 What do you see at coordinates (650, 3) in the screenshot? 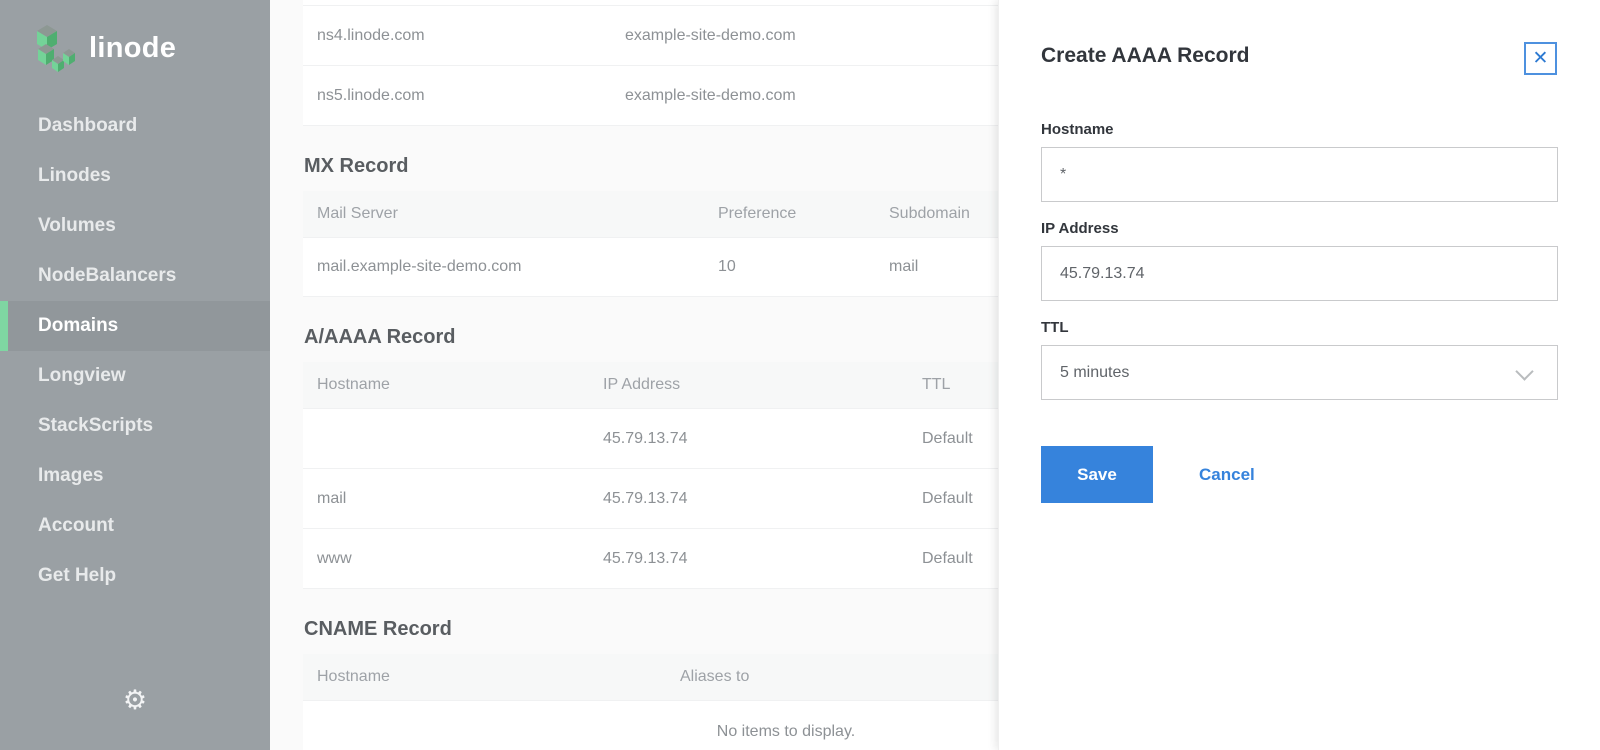
I see `table-row-partial` at bounding box center [650, 3].